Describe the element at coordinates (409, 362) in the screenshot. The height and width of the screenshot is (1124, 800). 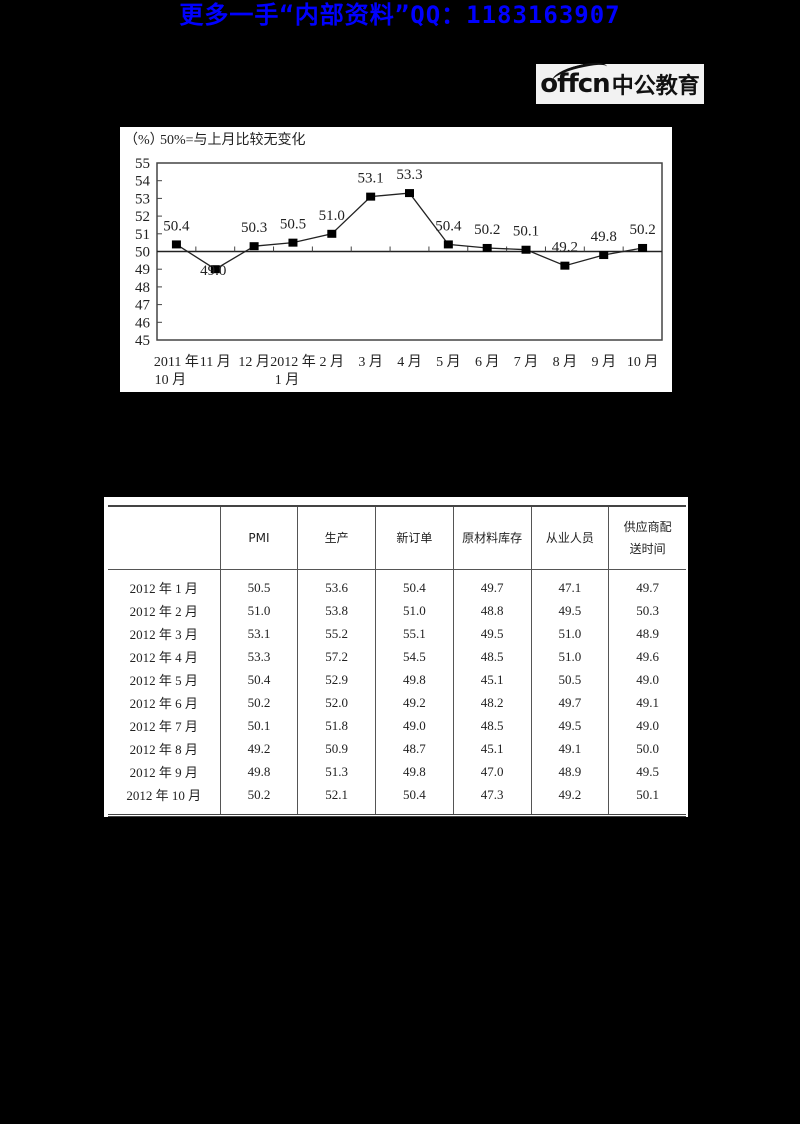
I see `x-tick-label: 4 月` at that location.